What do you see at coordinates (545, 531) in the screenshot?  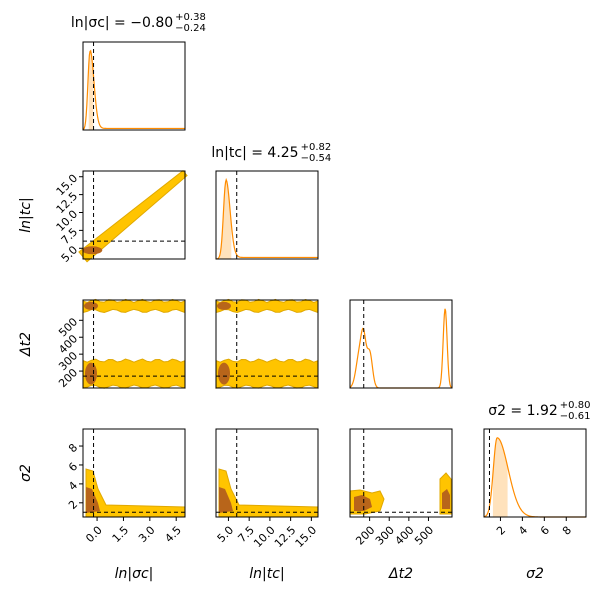 I see `x-tick-label: 6` at bounding box center [545, 531].